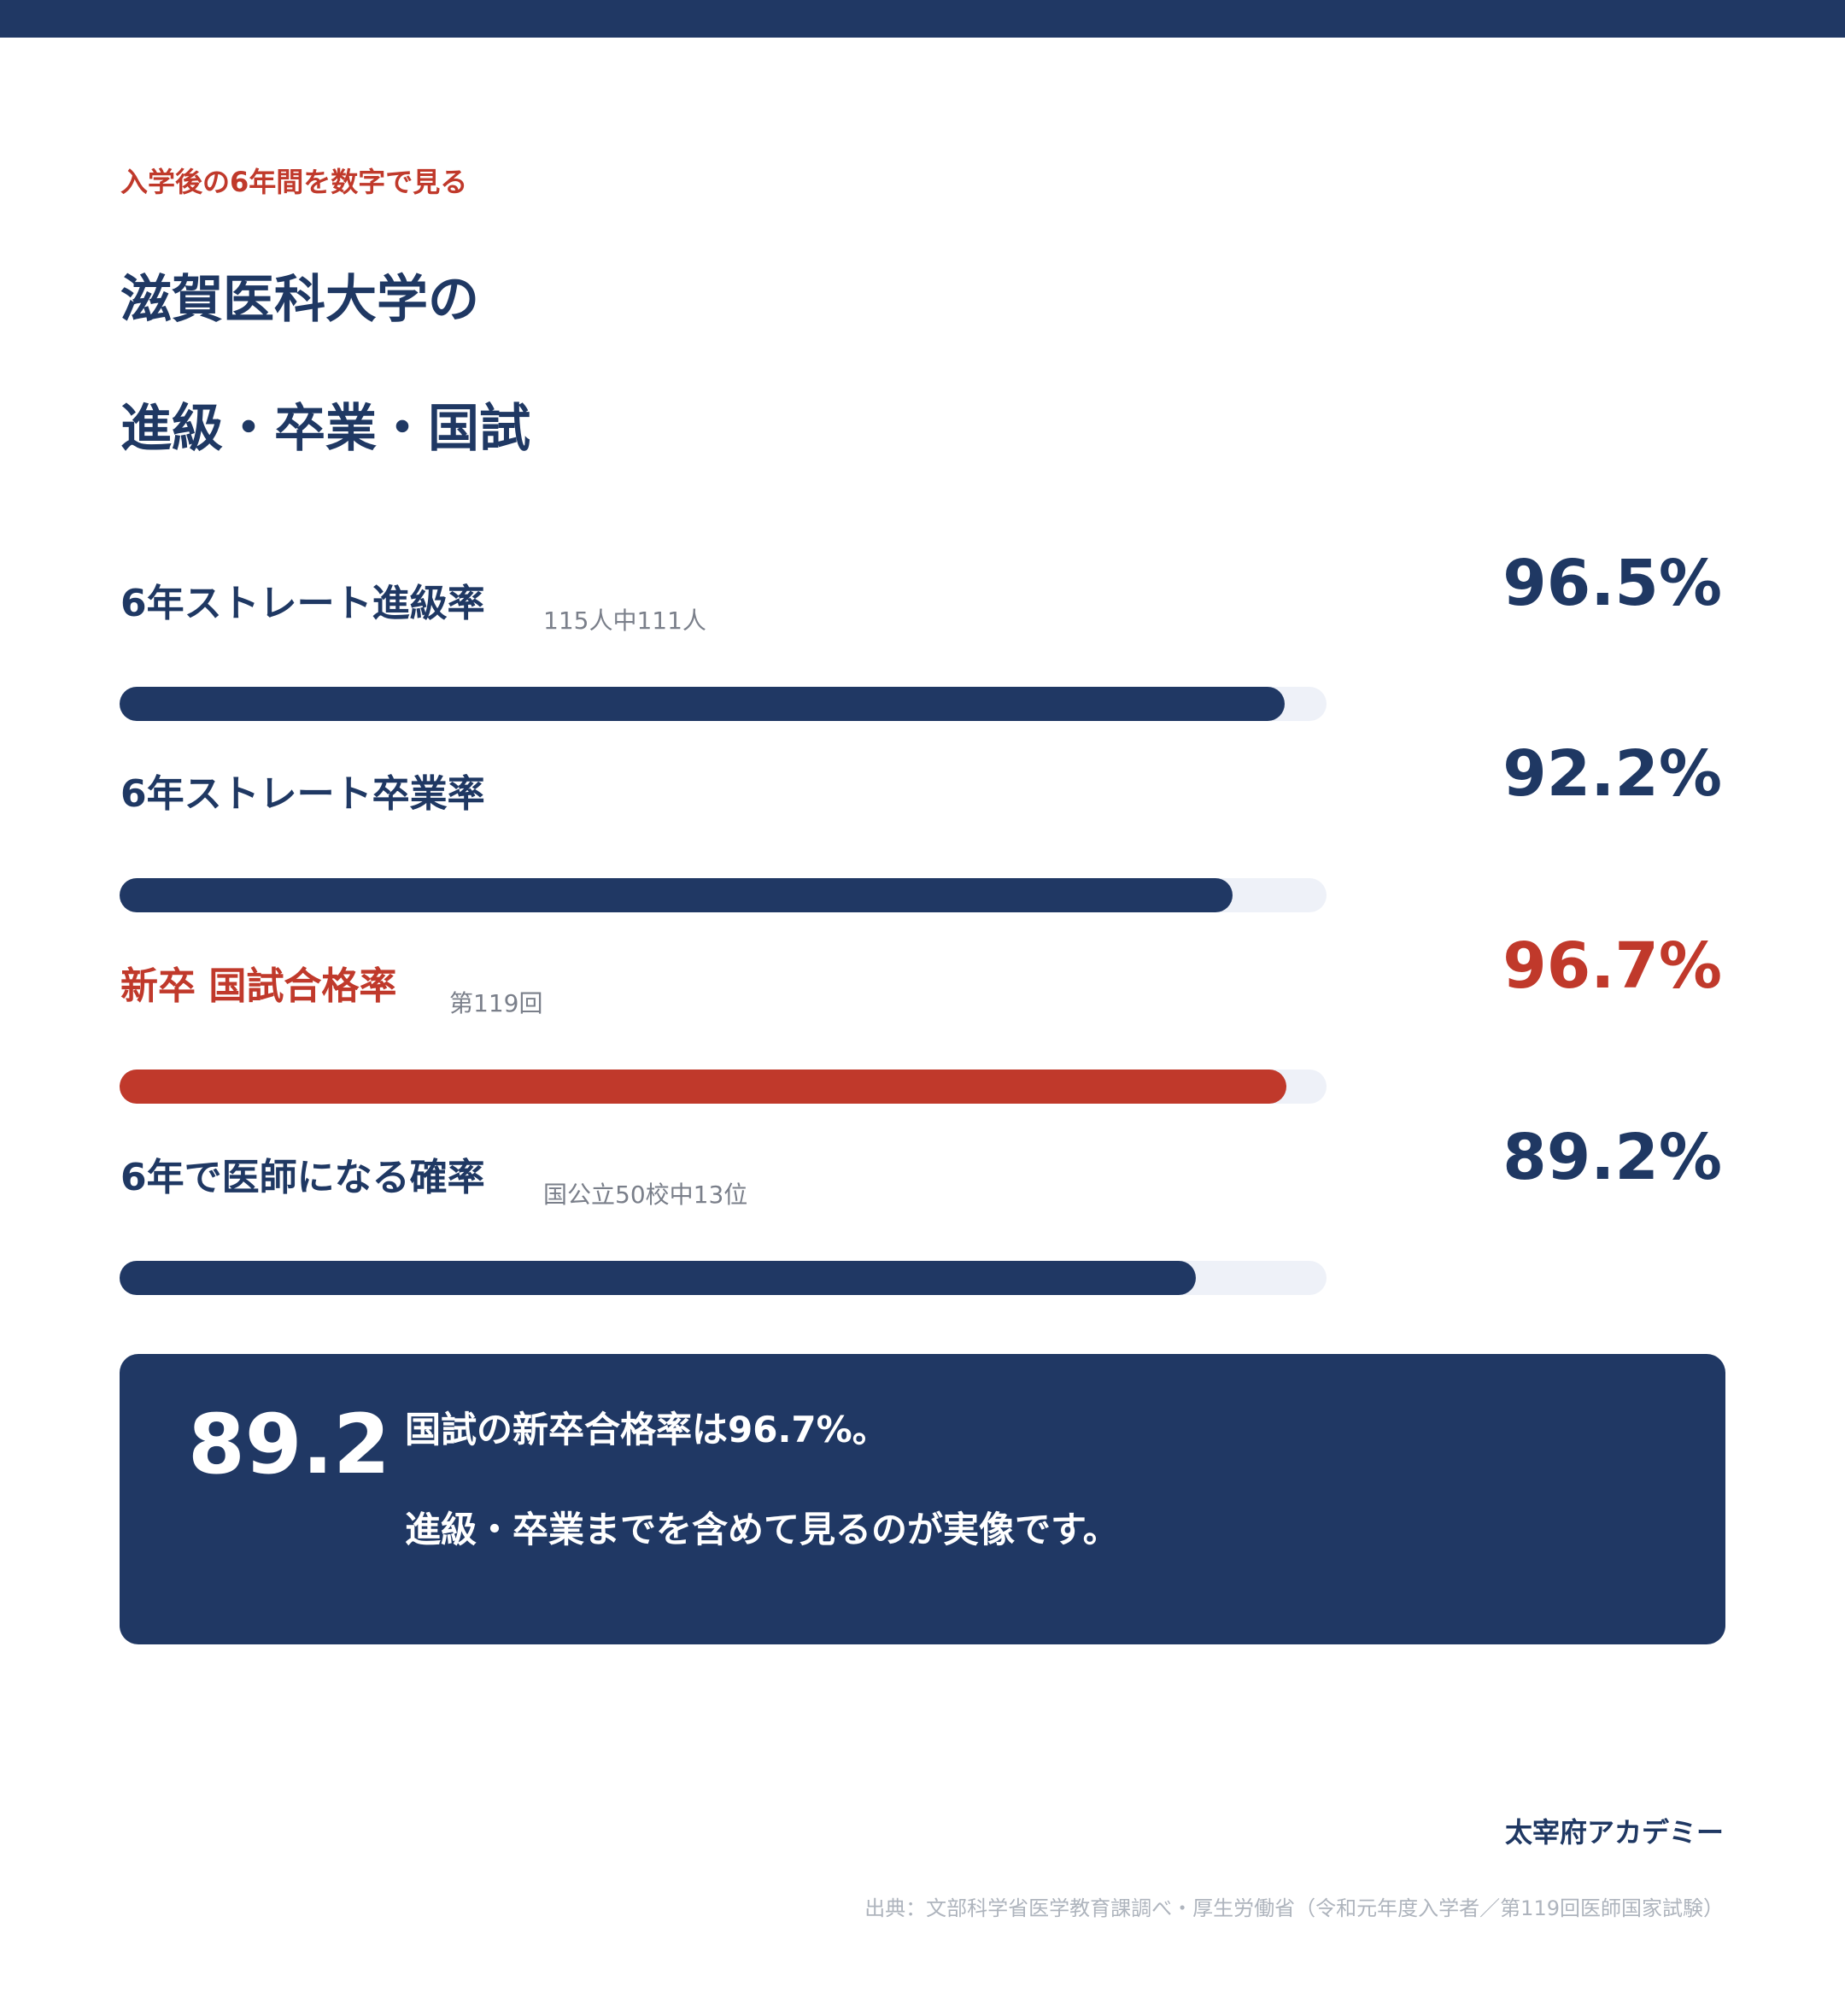  What do you see at coordinates (496, 1003) in the screenshot?
I see `metric-note-exam-pass: 第119回` at bounding box center [496, 1003].